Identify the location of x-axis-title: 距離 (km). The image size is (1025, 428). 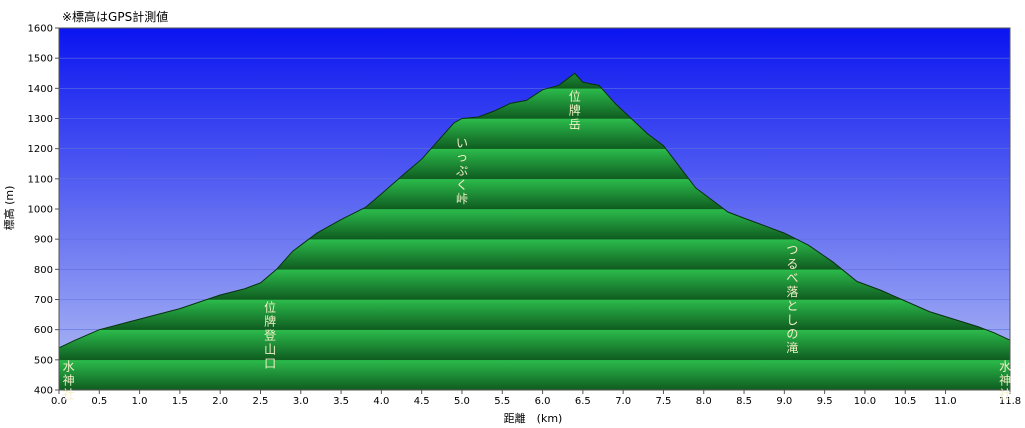
(533, 418).